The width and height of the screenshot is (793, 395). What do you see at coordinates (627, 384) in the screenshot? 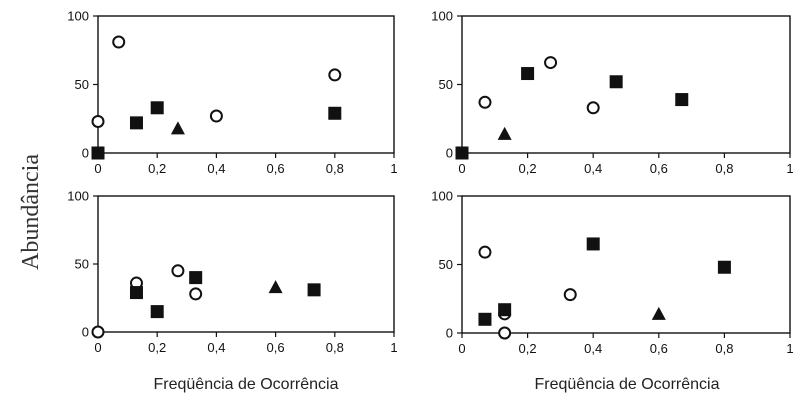
I see `x-axis-label-right: Freqüência de Ocorrência` at bounding box center [627, 384].